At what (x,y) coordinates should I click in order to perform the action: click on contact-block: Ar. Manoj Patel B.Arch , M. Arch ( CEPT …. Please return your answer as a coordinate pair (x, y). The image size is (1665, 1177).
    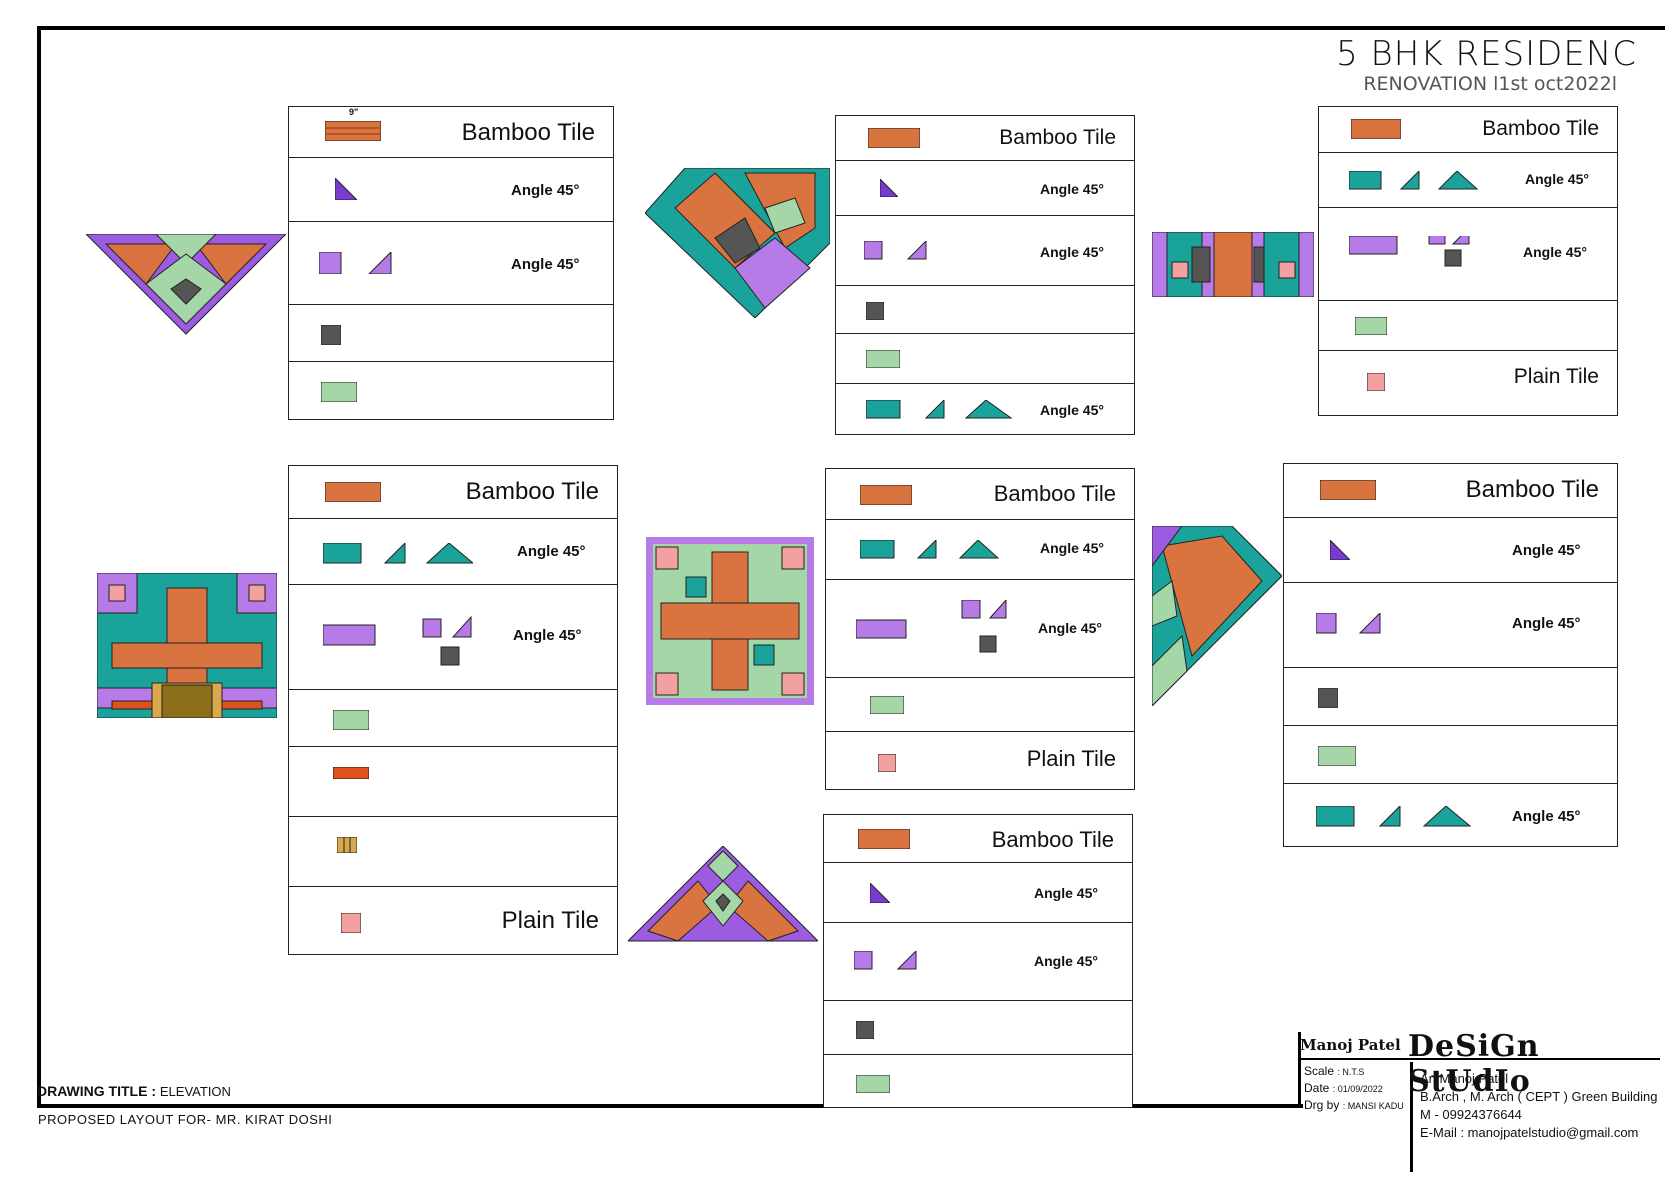
    Looking at the image, I should click on (1538, 1106).